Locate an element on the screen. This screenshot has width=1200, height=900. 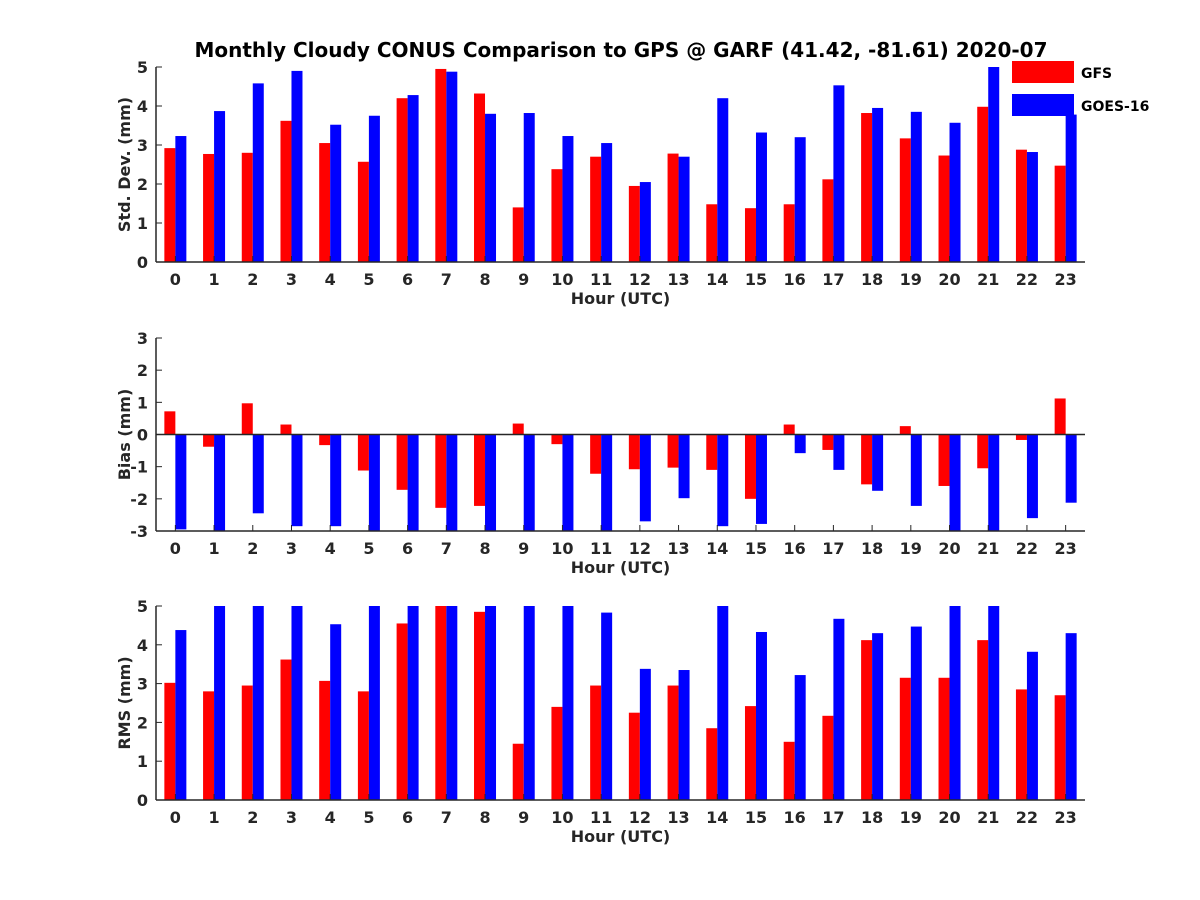
x-tick-label: 5 is located at coordinates (368, 548).